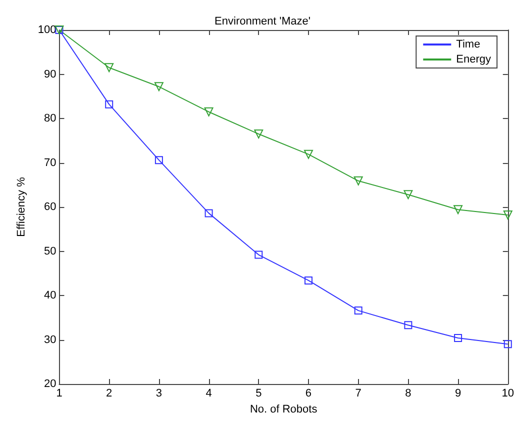 The image size is (525, 428). I want to click on legend-label: Time, so click(468, 44).